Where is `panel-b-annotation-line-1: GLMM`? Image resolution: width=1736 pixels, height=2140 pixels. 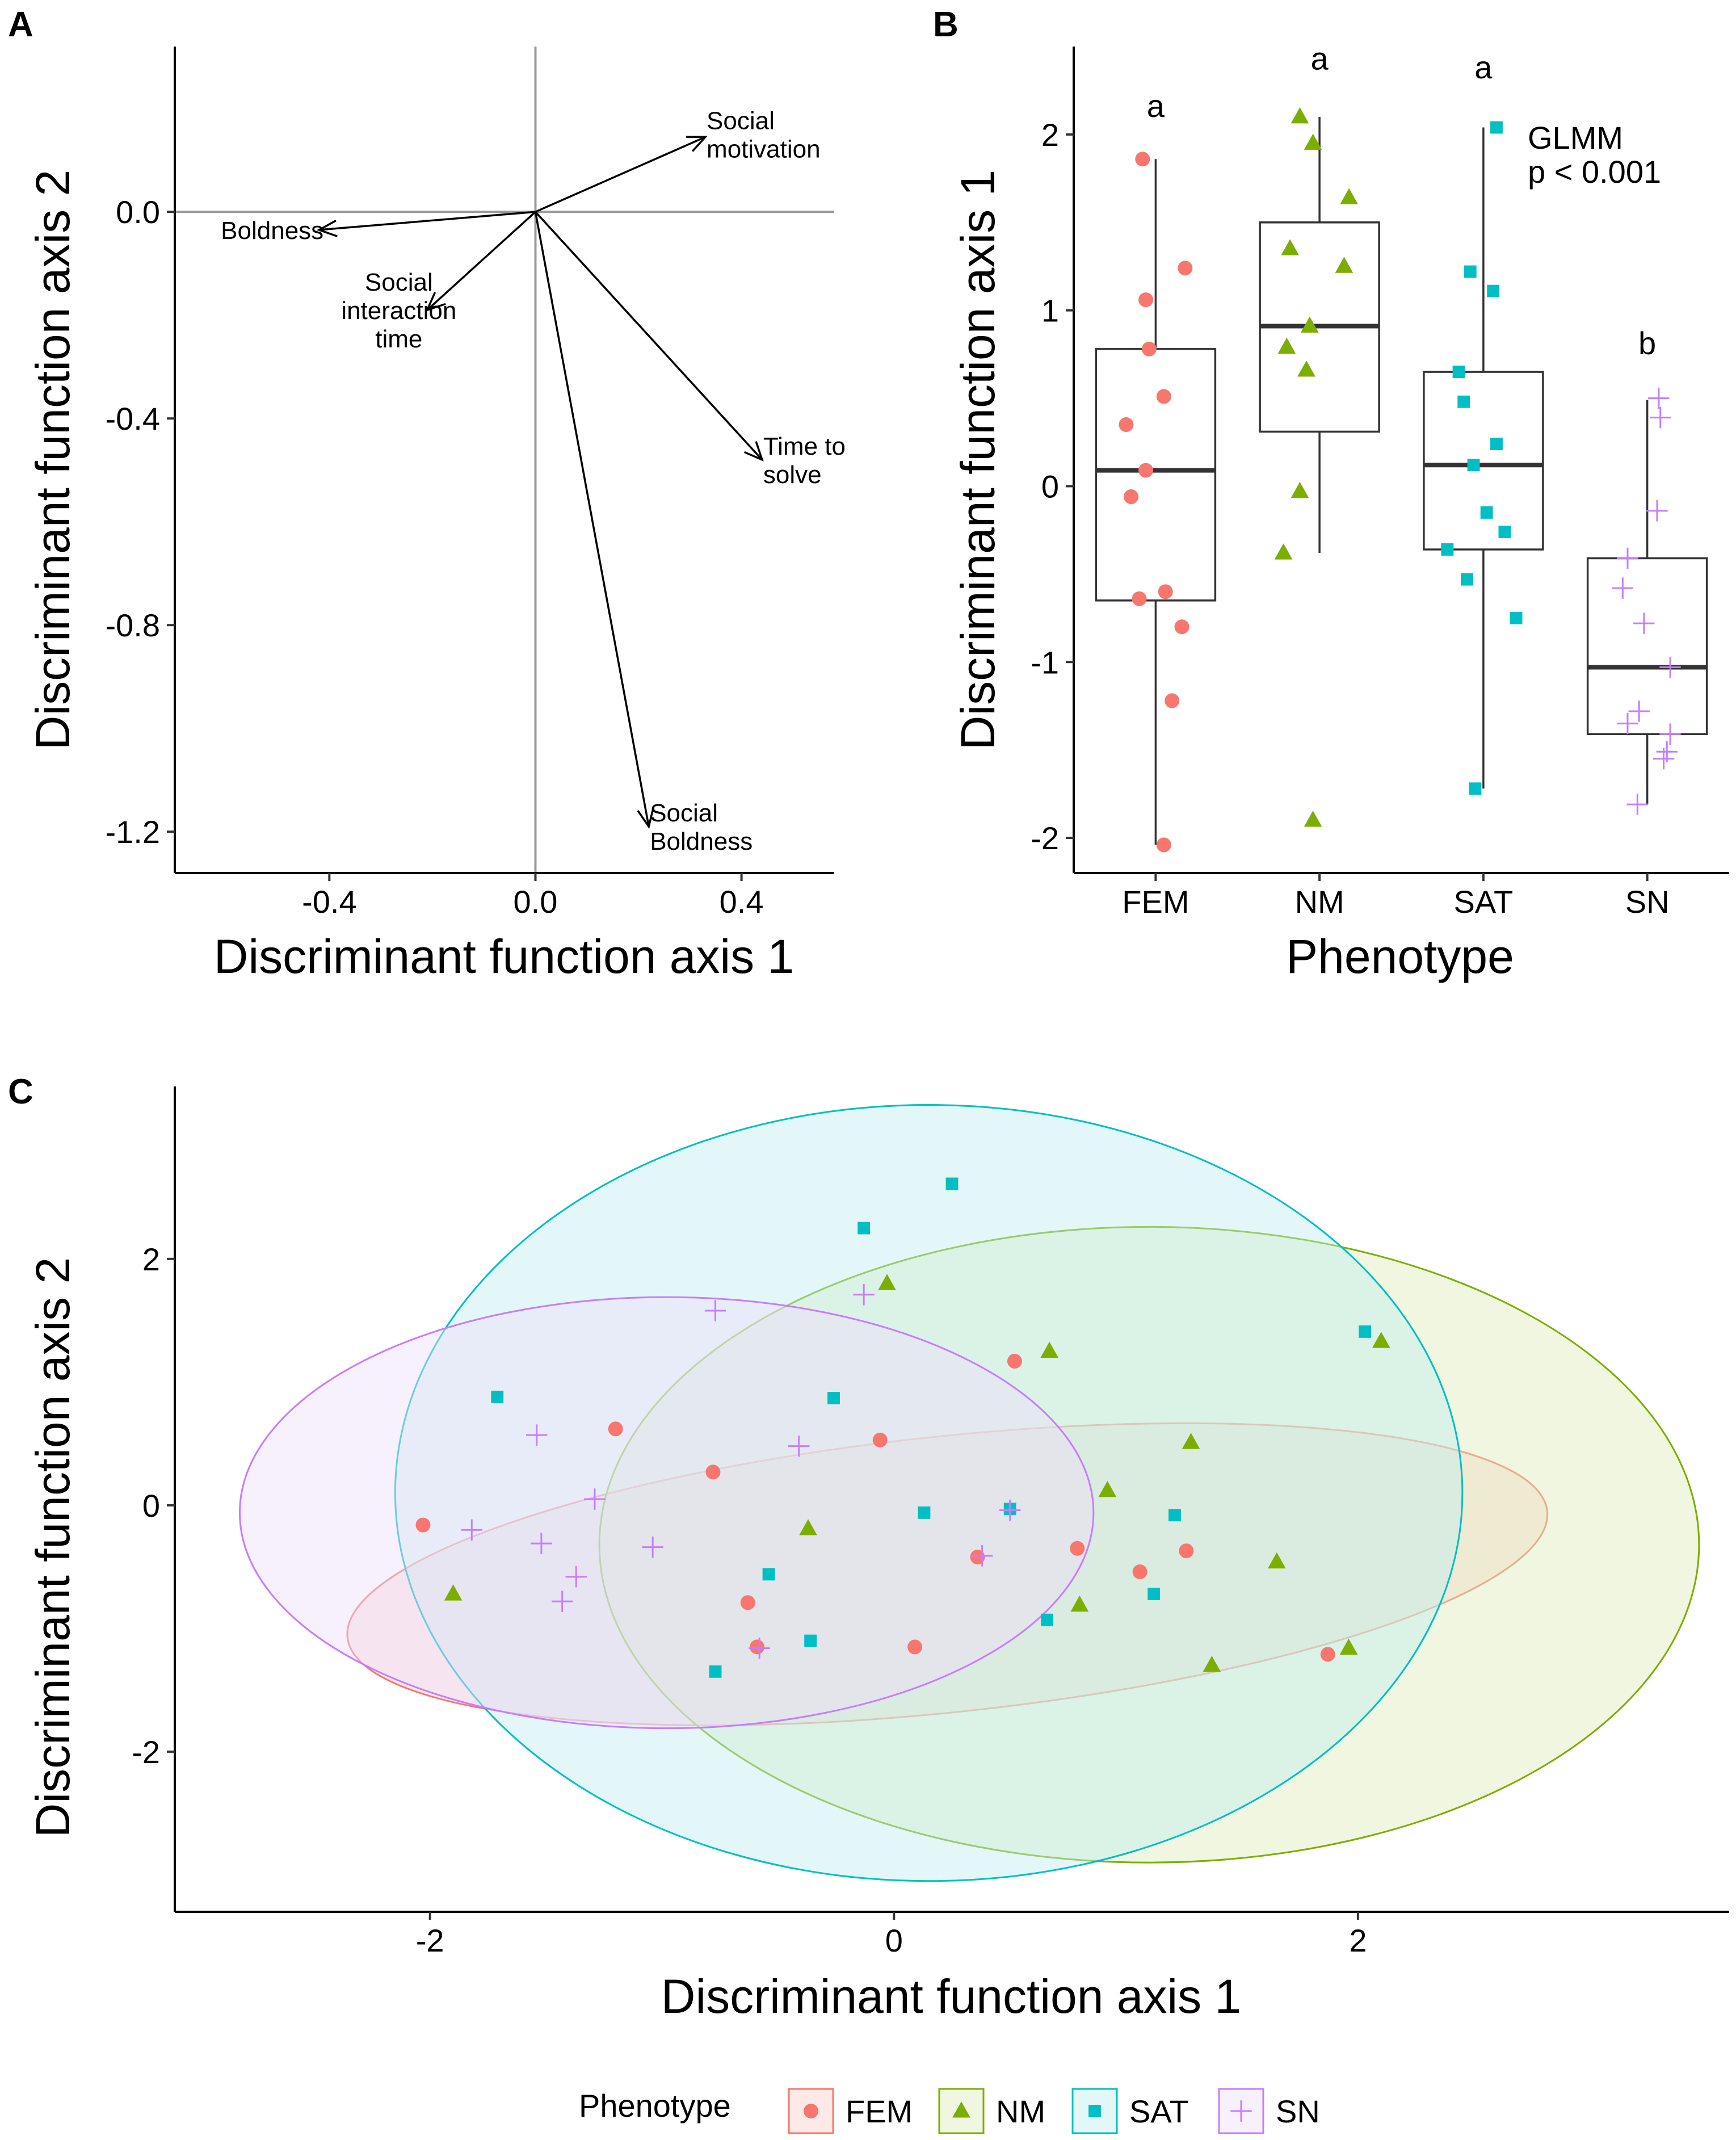
panel-b-annotation-line-1: GLMM is located at coordinates (1575, 138).